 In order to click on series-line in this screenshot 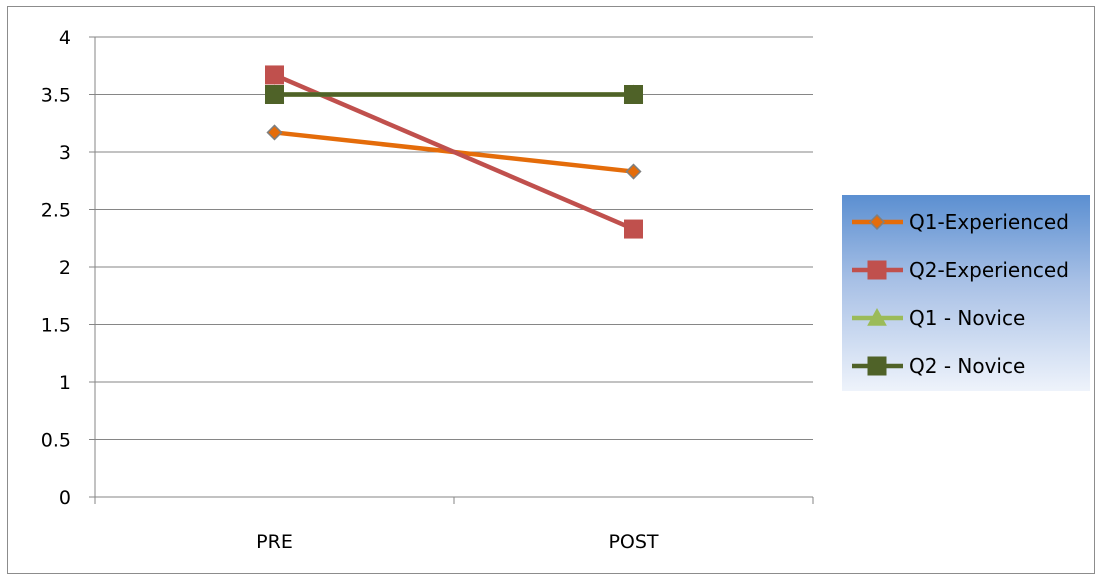, I will do `click(454, 152)`.